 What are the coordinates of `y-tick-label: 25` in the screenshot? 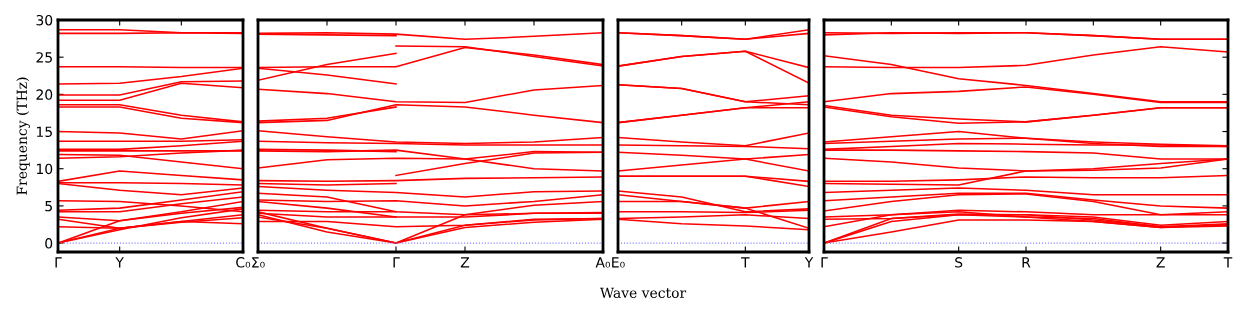 It's located at (44, 57).